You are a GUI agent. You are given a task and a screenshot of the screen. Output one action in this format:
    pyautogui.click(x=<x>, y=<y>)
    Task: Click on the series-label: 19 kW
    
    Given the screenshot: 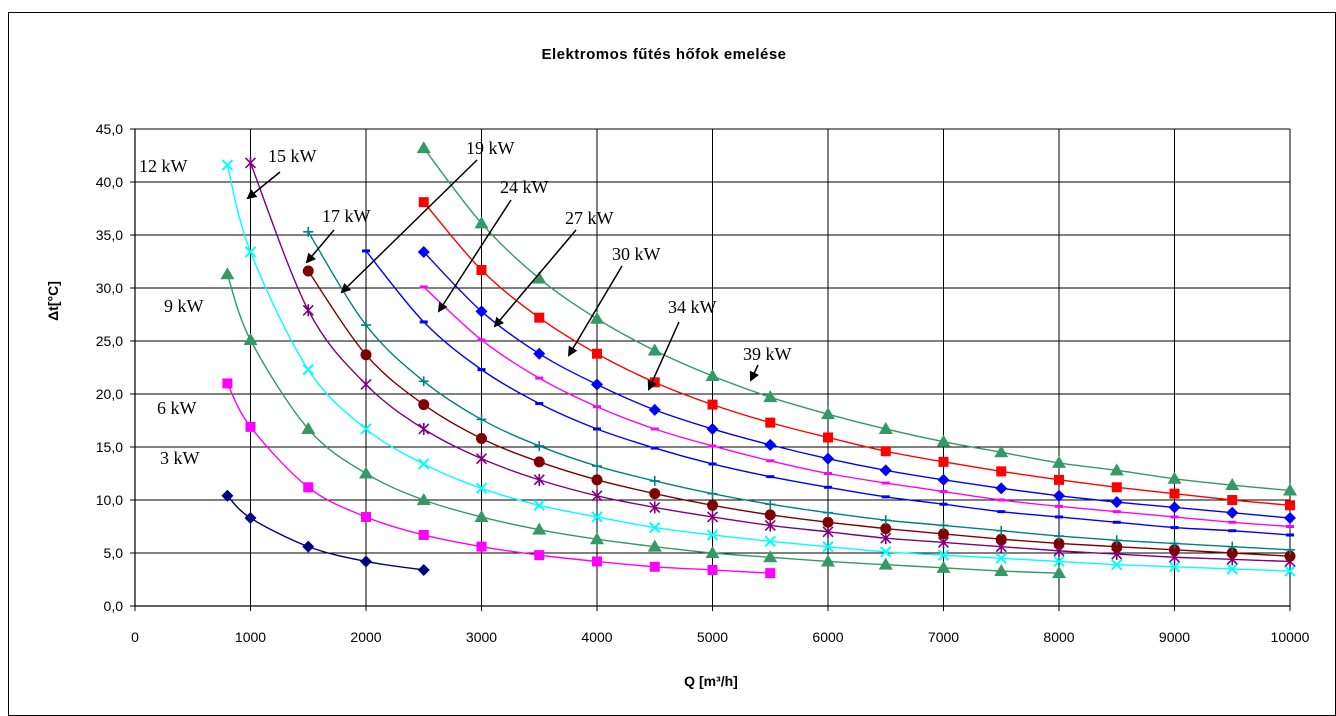 What is the action you would take?
    pyautogui.click(x=490, y=148)
    